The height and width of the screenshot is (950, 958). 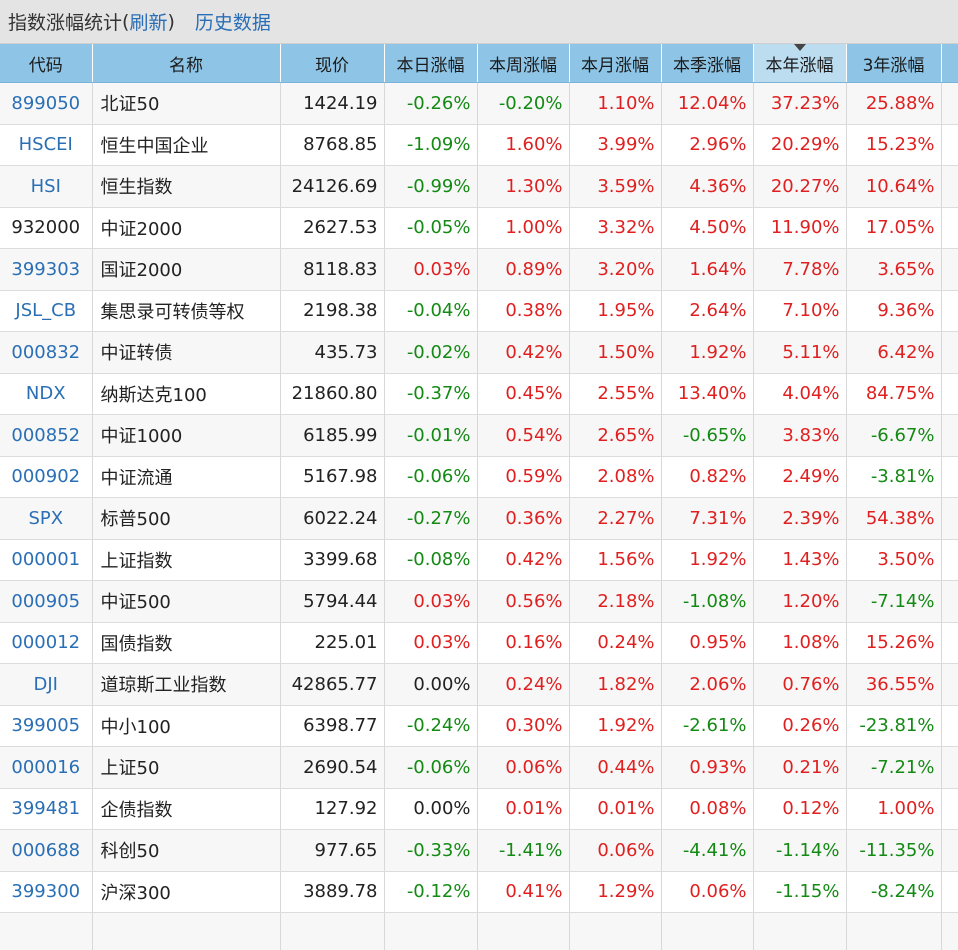 I want to click on day-change-cell, so click(x=431, y=931).